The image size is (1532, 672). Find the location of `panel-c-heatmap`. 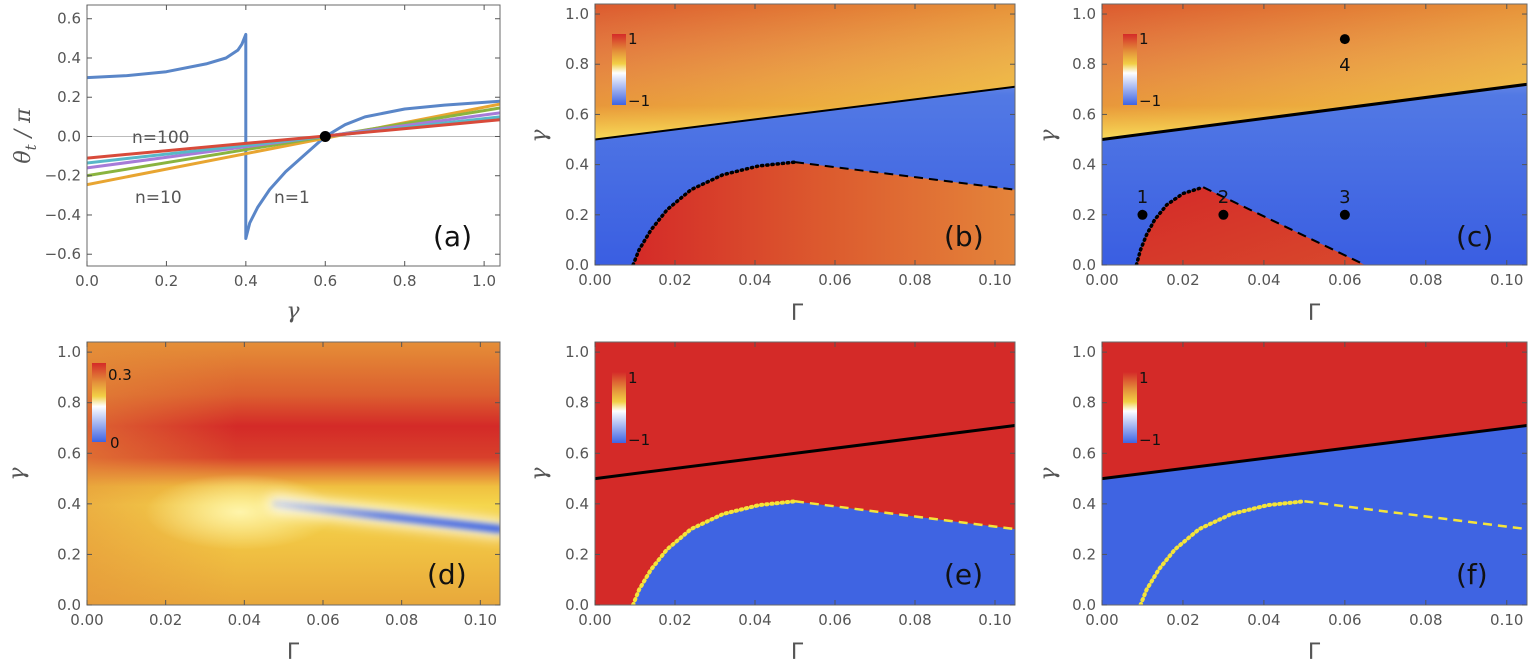

panel-c-heatmap is located at coordinates (1314, 134).